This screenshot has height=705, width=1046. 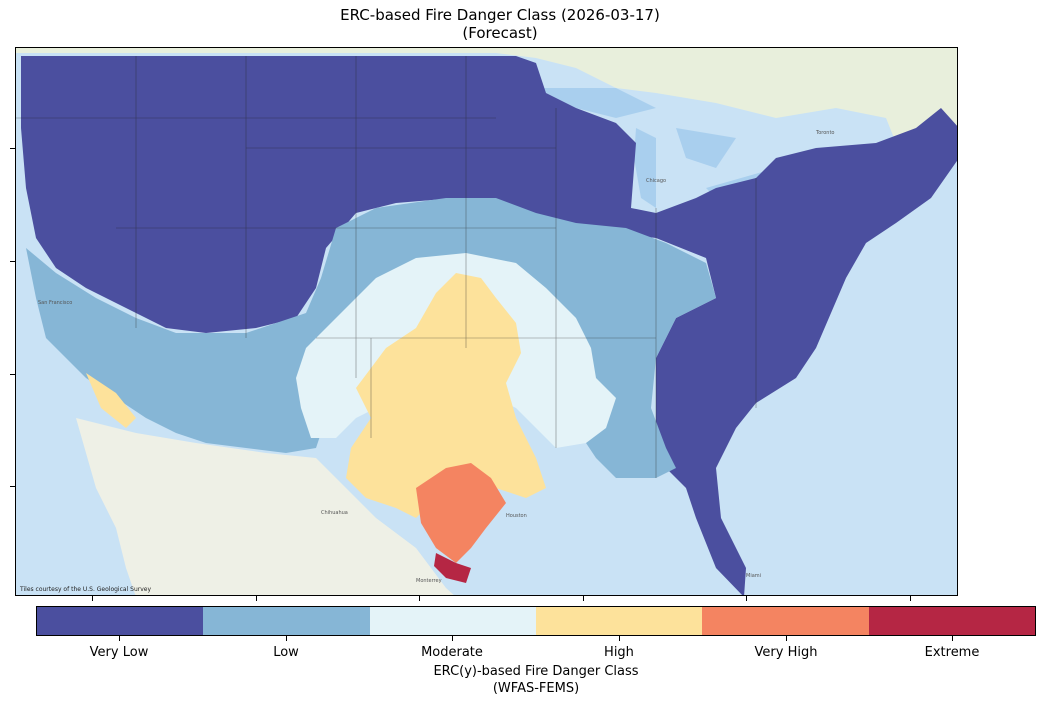 What do you see at coordinates (645, 168) in the screenshot?
I see `lake-michigan` at bounding box center [645, 168].